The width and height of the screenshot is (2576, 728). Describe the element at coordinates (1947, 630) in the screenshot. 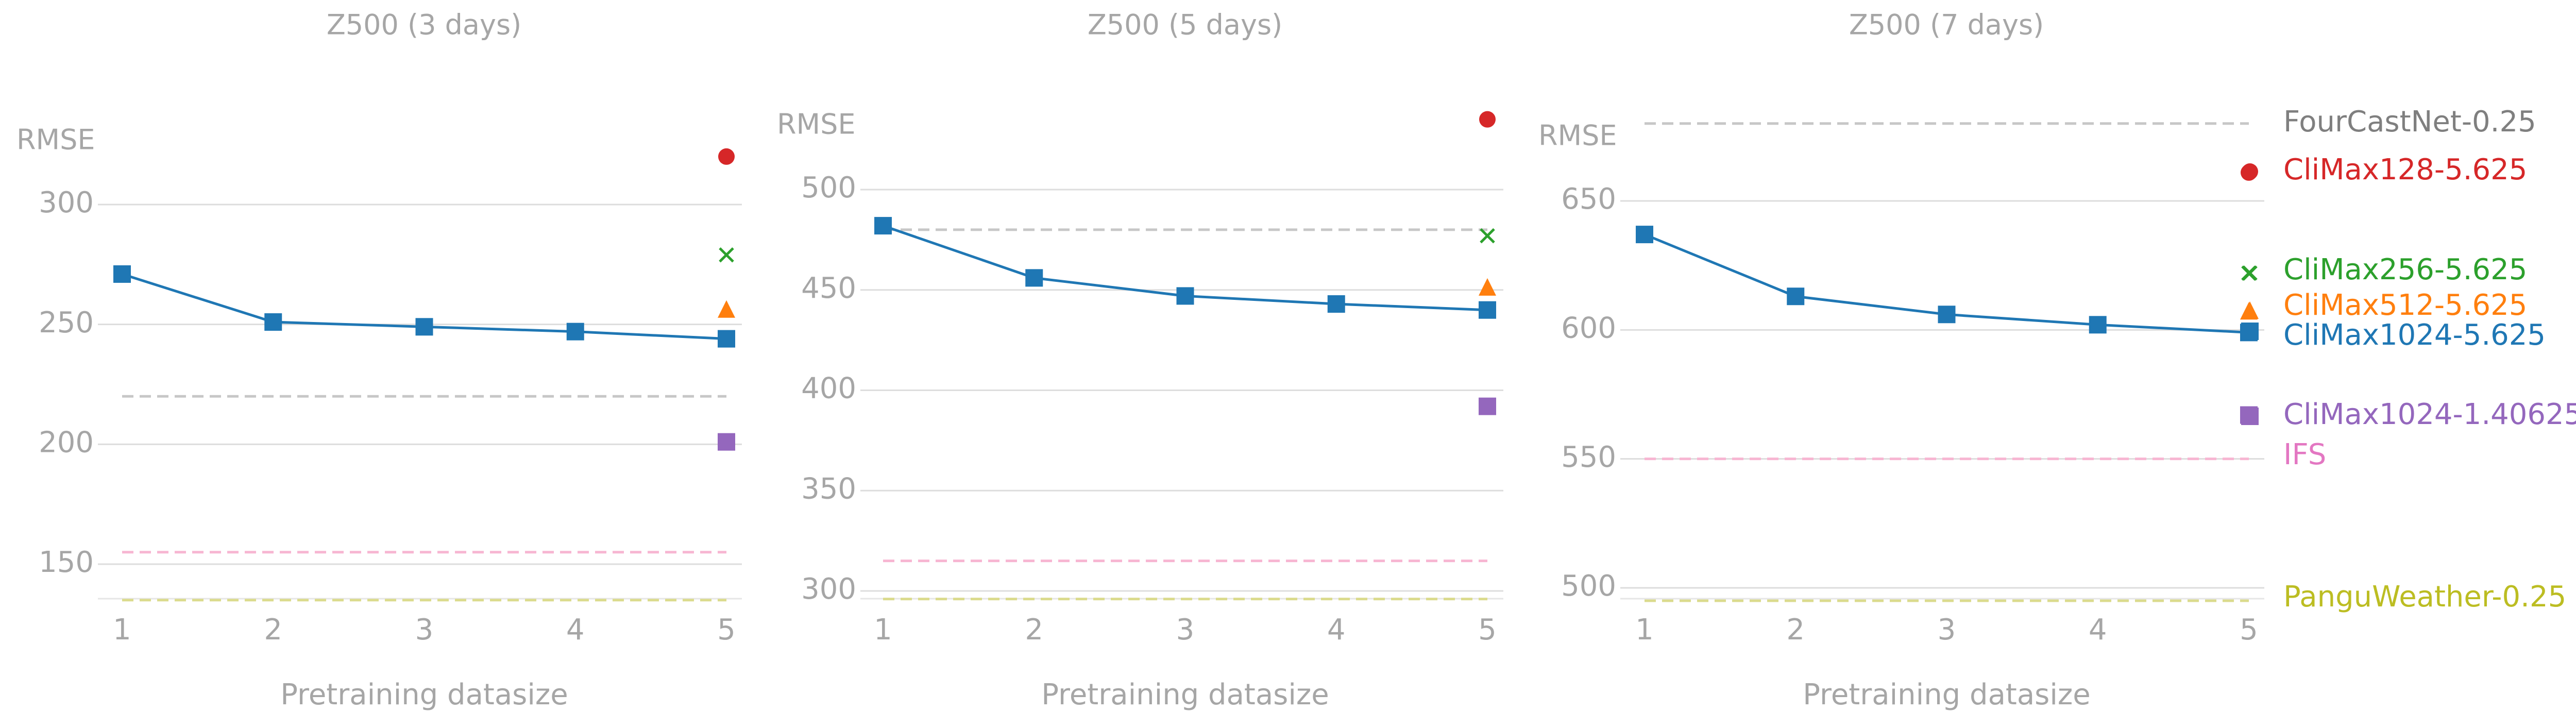

I see `panel-3-xtick-label: 3` at that location.